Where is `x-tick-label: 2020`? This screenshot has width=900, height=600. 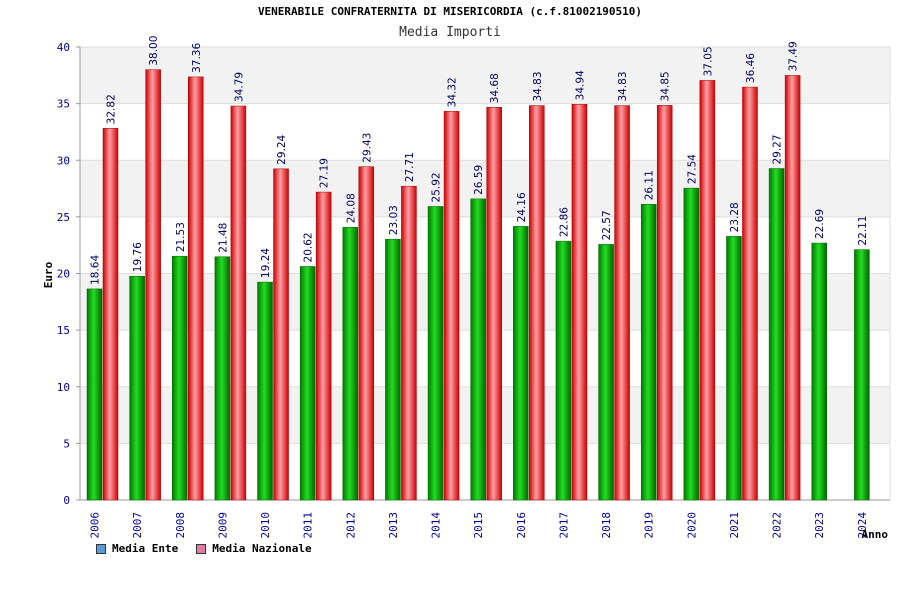
x-tick-label: 2020 is located at coordinates (691, 525).